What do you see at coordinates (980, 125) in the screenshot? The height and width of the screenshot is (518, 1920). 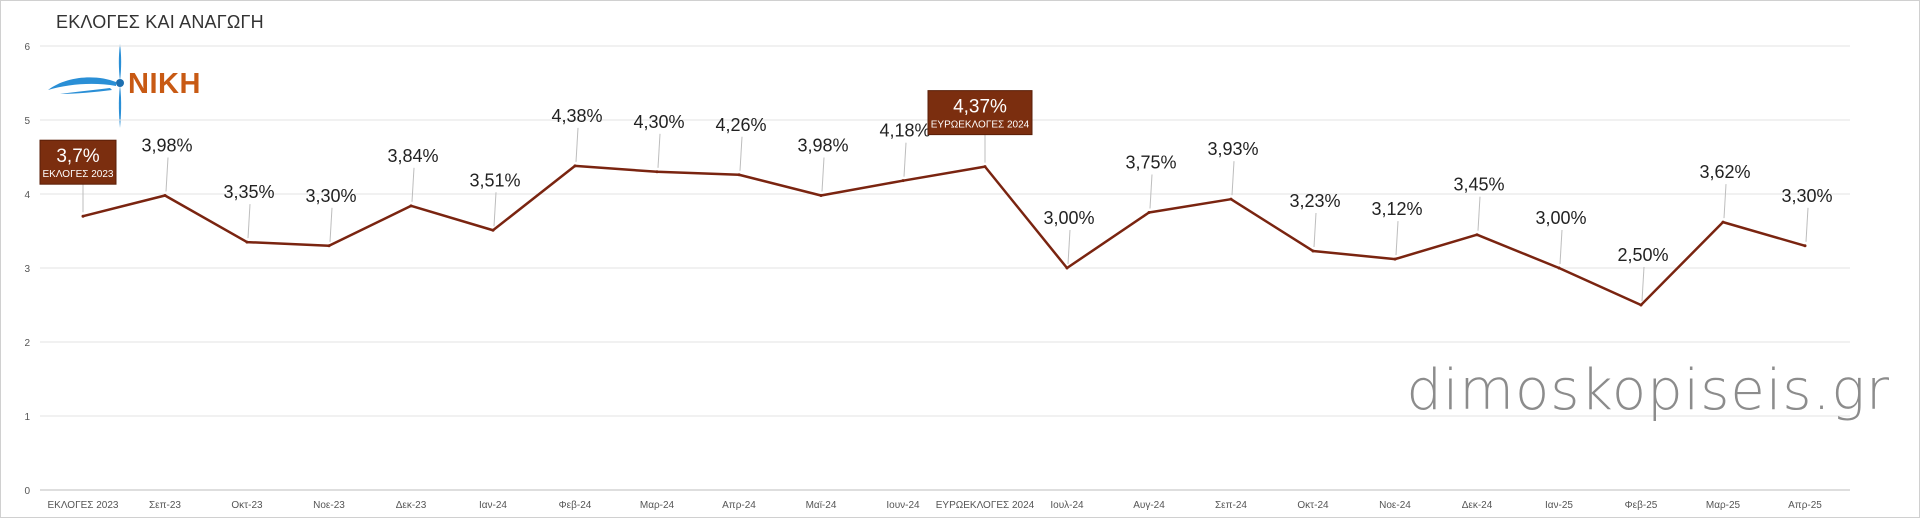 I see `highlight-caption: ΕΥΡΩΕΚΛΟΓΕΣ 2024` at bounding box center [980, 125].